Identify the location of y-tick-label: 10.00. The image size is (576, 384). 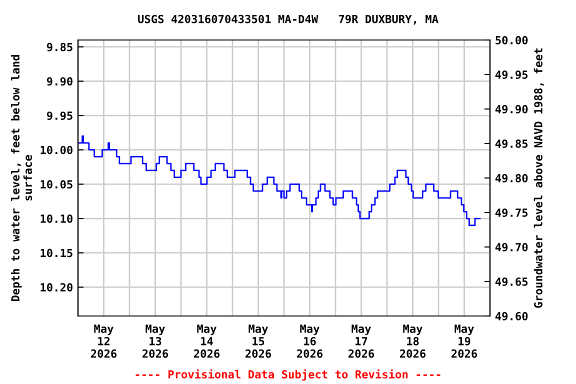
(56, 150).